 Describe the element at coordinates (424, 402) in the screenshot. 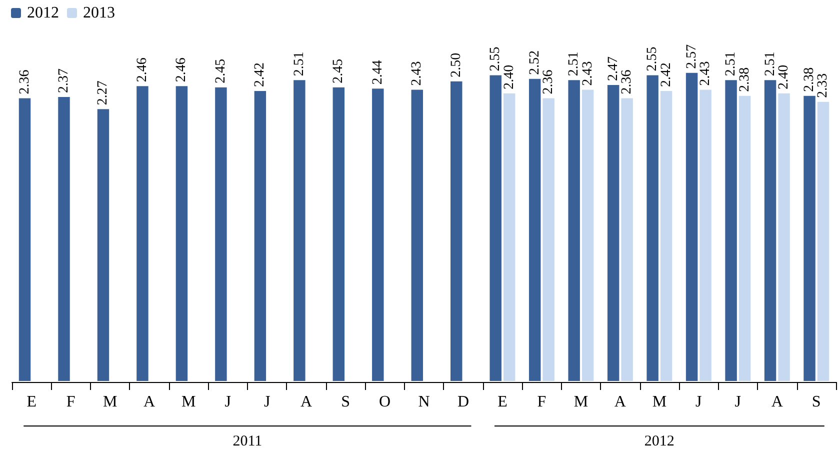

I see `x-tick-label: N` at that location.